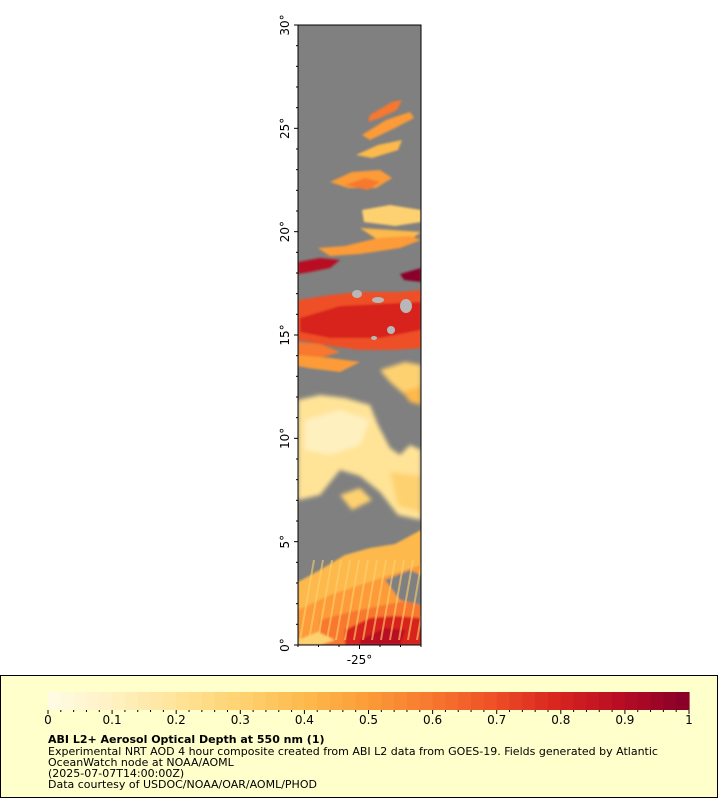 The height and width of the screenshot is (800, 720). What do you see at coordinates (285, 645) in the screenshot?
I see `lat-tick-label: 0°` at bounding box center [285, 645].